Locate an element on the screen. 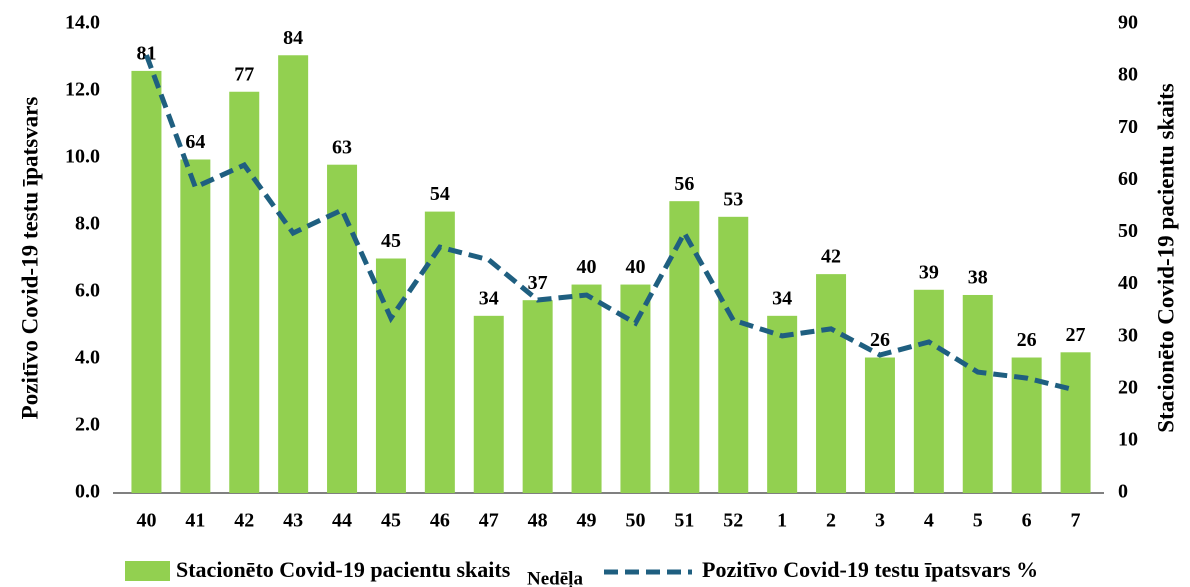 This screenshot has width=1190, height=587. x-tick-label: 51 is located at coordinates (684, 521).